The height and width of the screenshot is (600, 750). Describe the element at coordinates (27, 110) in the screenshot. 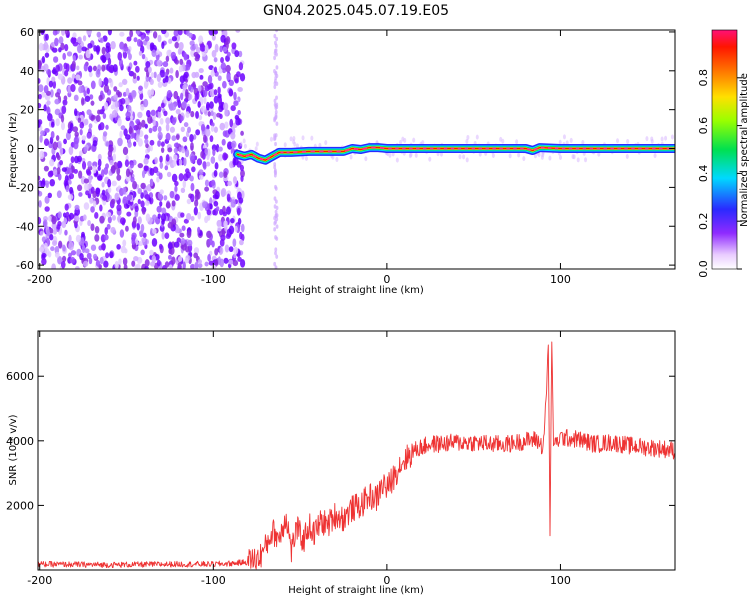

I see `spectrogram-ytick-label: 20` at that location.